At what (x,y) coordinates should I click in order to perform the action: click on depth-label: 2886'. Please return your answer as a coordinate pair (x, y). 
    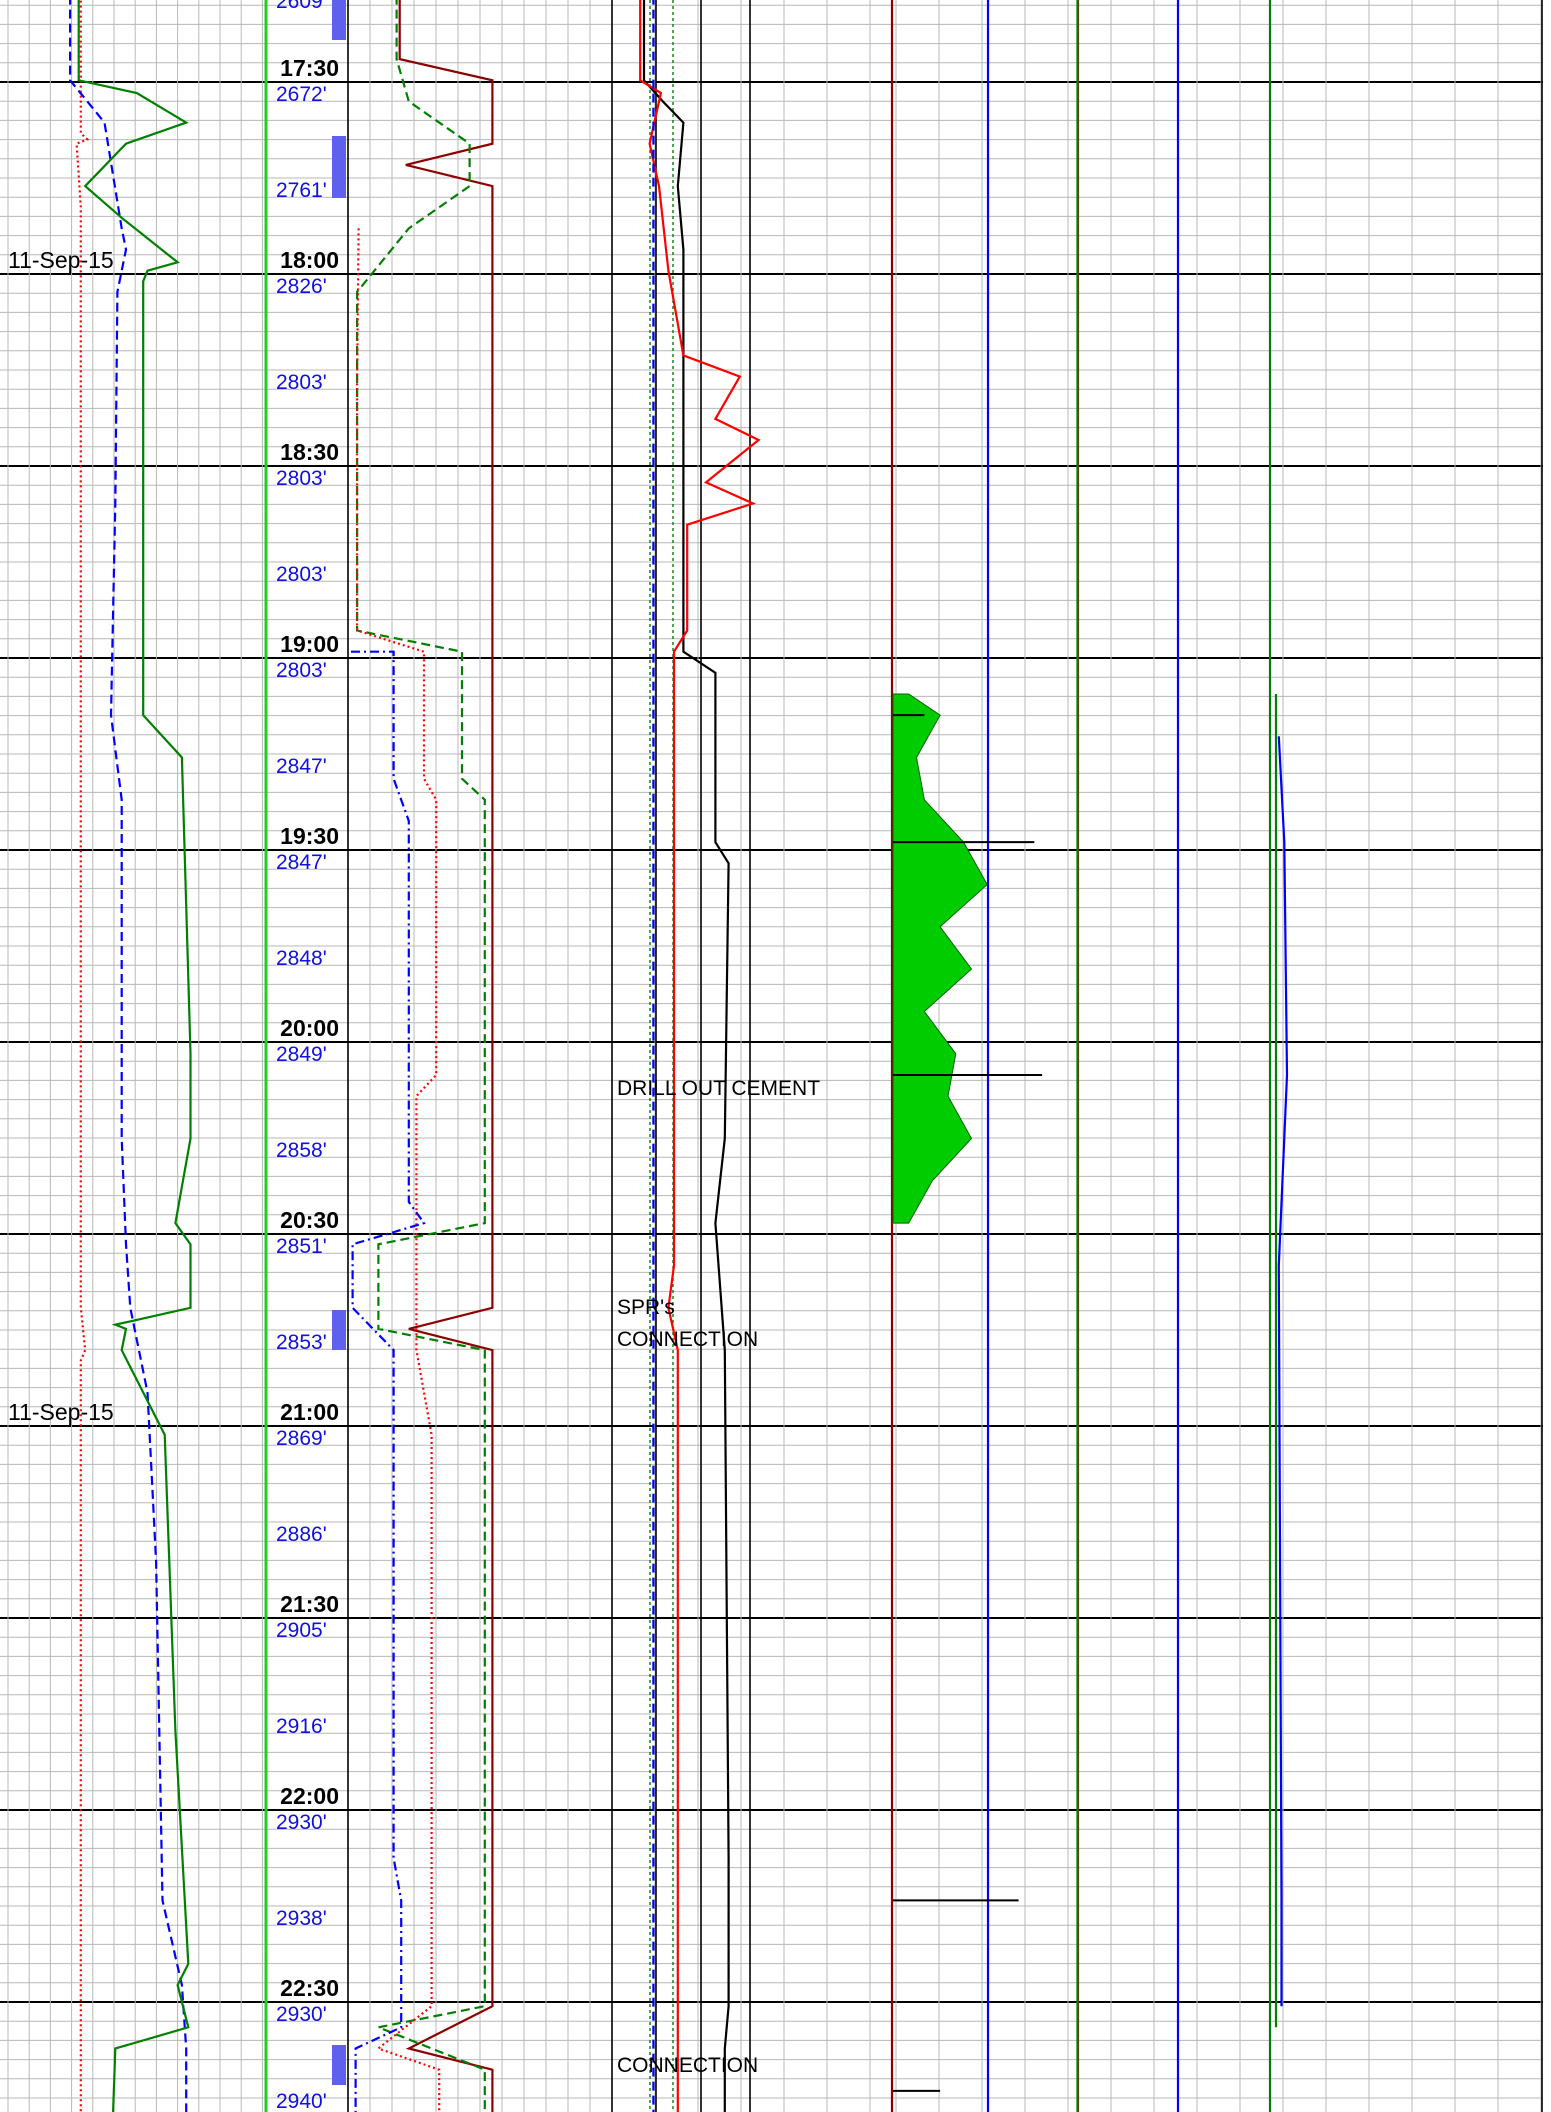
    Looking at the image, I should click on (301, 1534).